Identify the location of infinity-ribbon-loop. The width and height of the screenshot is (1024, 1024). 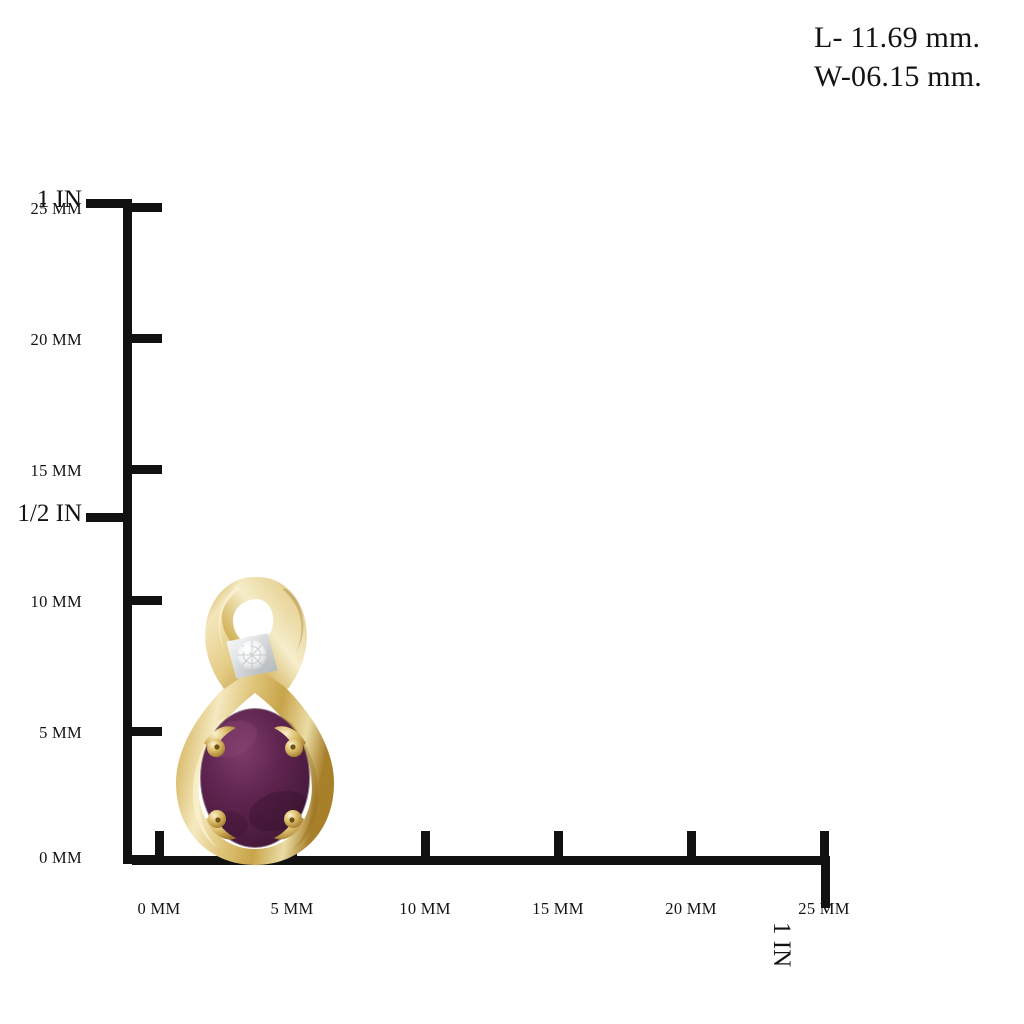
(256, 632).